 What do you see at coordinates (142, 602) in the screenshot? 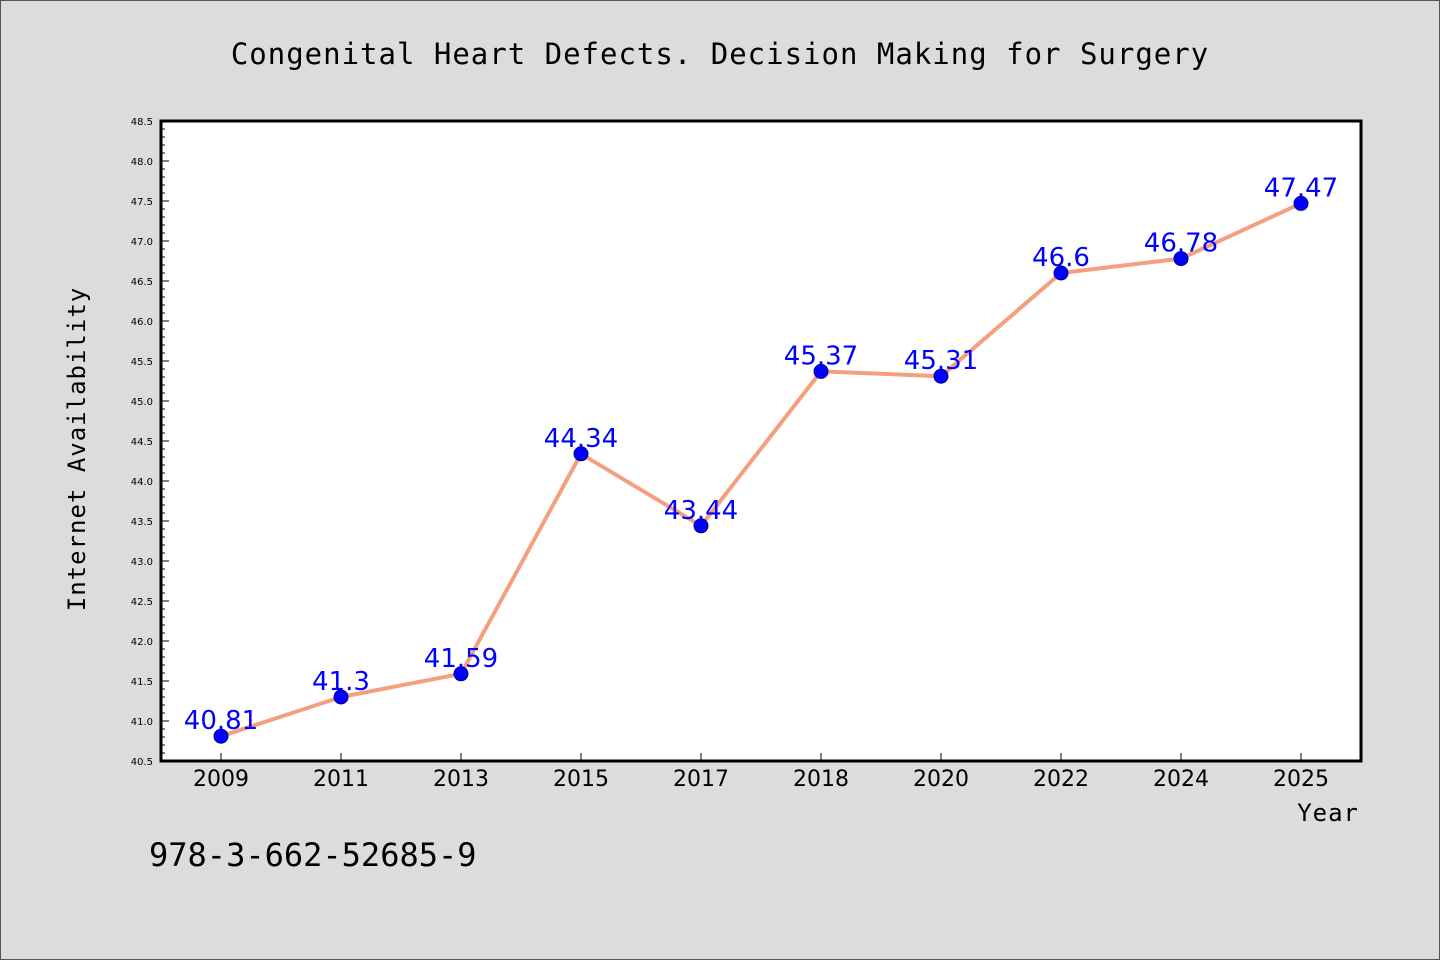
I see `y-tick-label: 42.5` at bounding box center [142, 602].